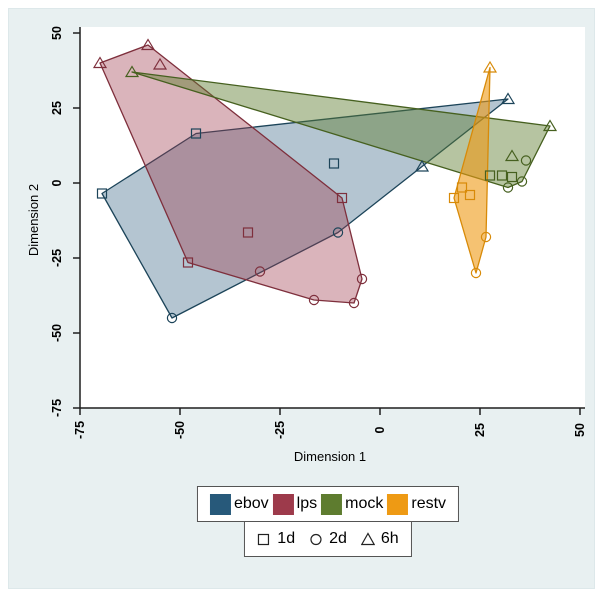 The image size is (603, 597). I want to click on polygon, so click(367, 539).